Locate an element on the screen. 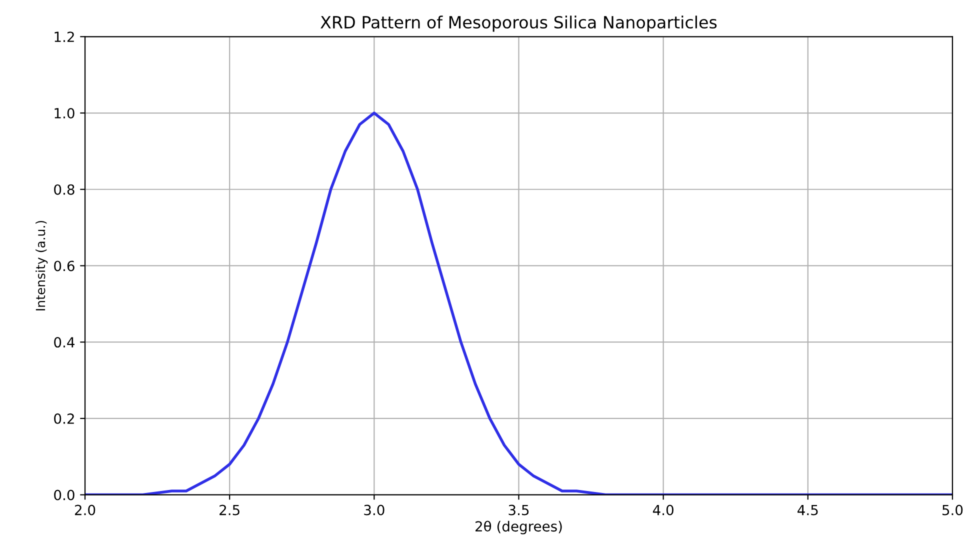  x-tick-label: 4.0 is located at coordinates (663, 510).